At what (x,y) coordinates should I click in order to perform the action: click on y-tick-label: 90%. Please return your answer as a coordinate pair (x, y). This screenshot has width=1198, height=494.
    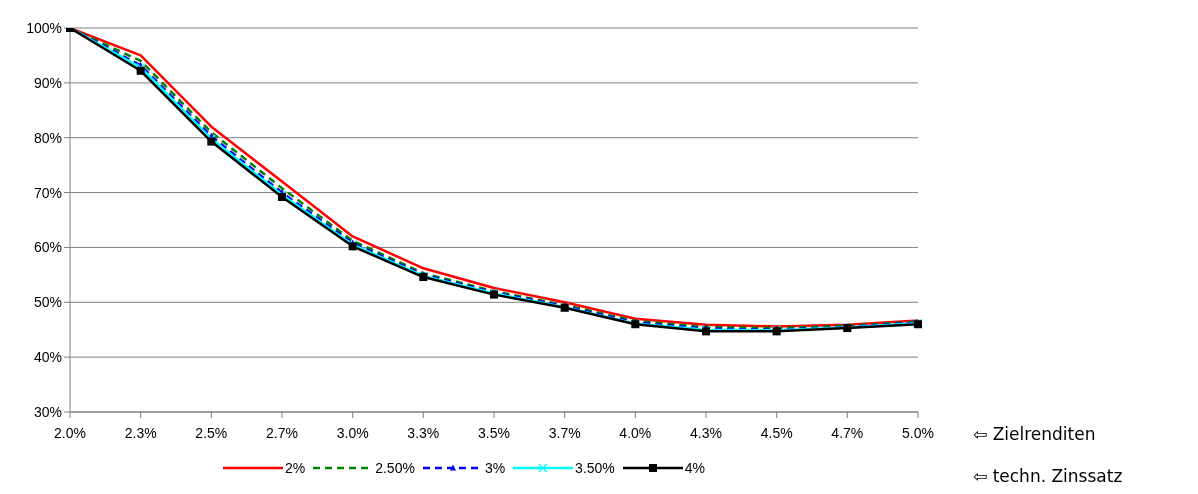
    Looking at the image, I should click on (47, 82).